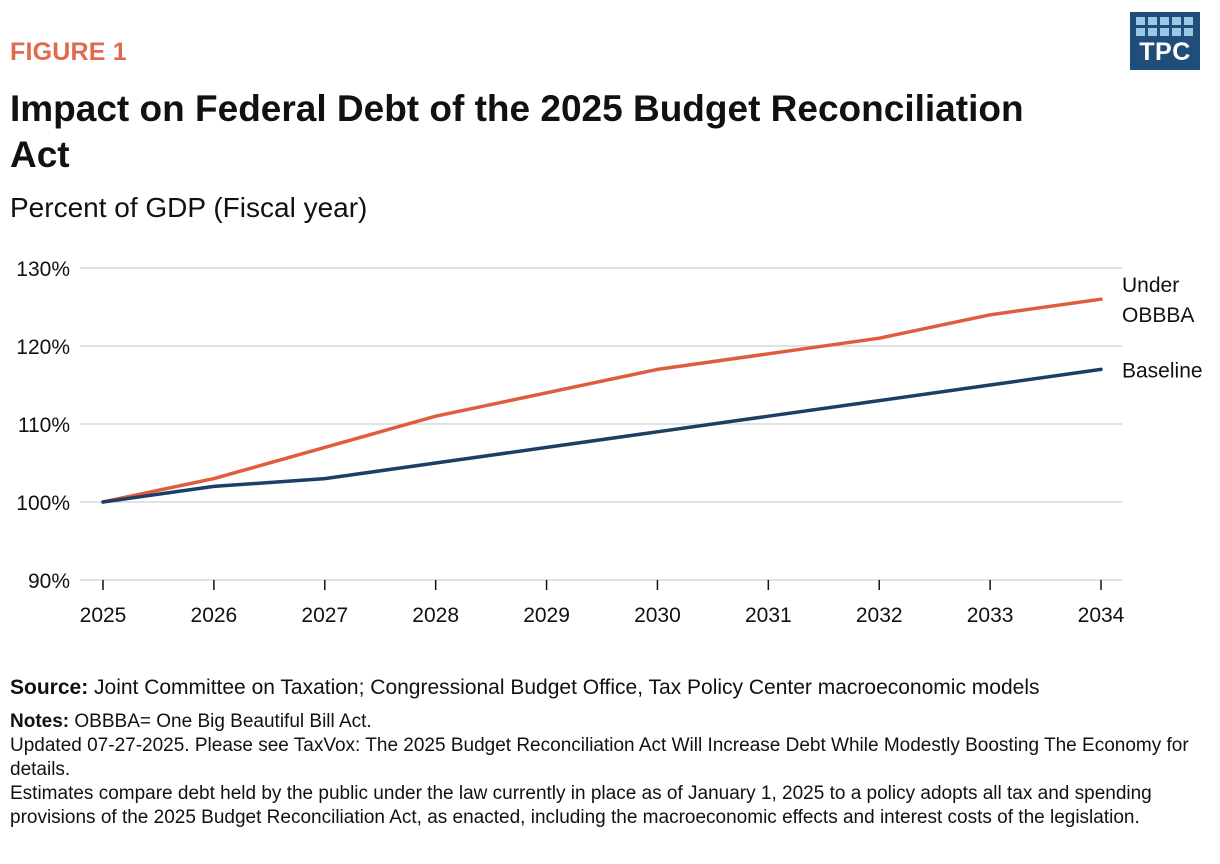 The image size is (1220, 864). What do you see at coordinates (768, 615) in the screenshot?
I see `x-tick-label: 2031` at bounding box center [768, 615].